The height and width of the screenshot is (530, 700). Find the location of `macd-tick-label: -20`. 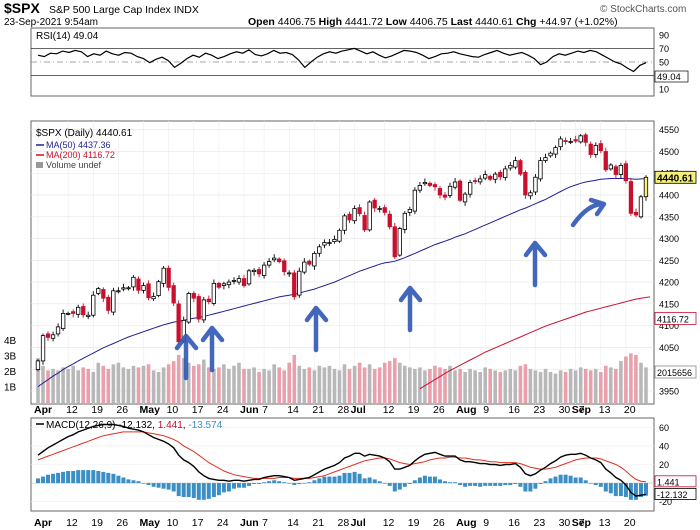

macd-tick-label: -20 is located at coordinates (665, 502).